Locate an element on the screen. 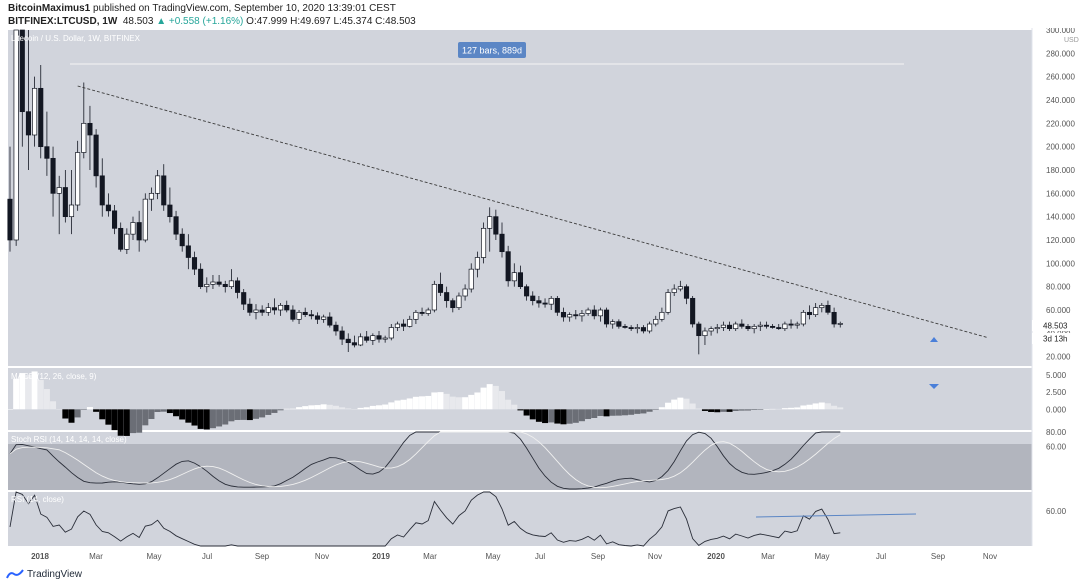 The image size is (1087, 587). price-axis-tick: 260.000 is located at coordinates (1060, 77).